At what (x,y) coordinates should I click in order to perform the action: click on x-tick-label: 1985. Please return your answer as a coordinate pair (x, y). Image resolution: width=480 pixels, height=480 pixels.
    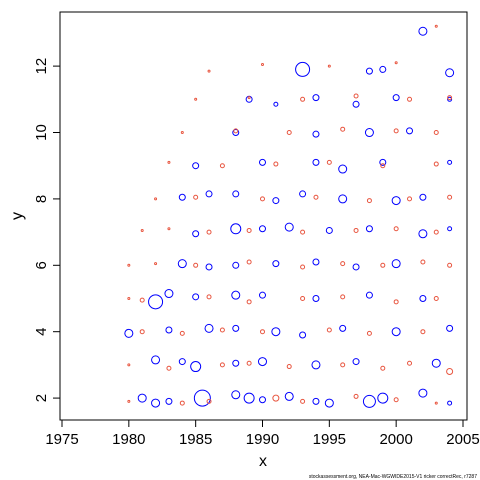
    Looking at the image, I should click on (195, 439).